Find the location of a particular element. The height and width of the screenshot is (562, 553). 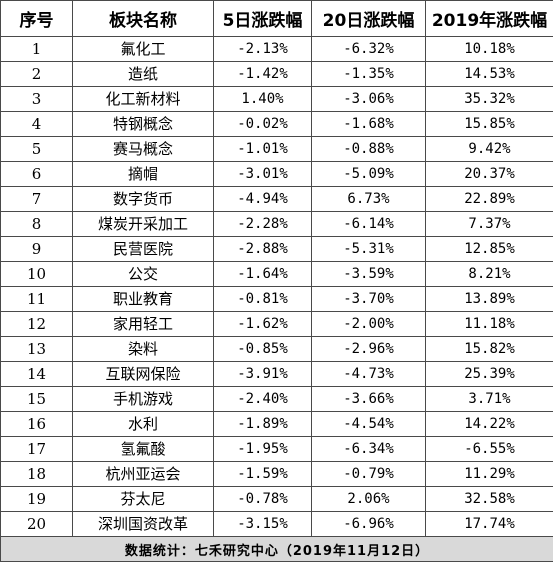

row-index: 6 is located at coordinates (36, 174).